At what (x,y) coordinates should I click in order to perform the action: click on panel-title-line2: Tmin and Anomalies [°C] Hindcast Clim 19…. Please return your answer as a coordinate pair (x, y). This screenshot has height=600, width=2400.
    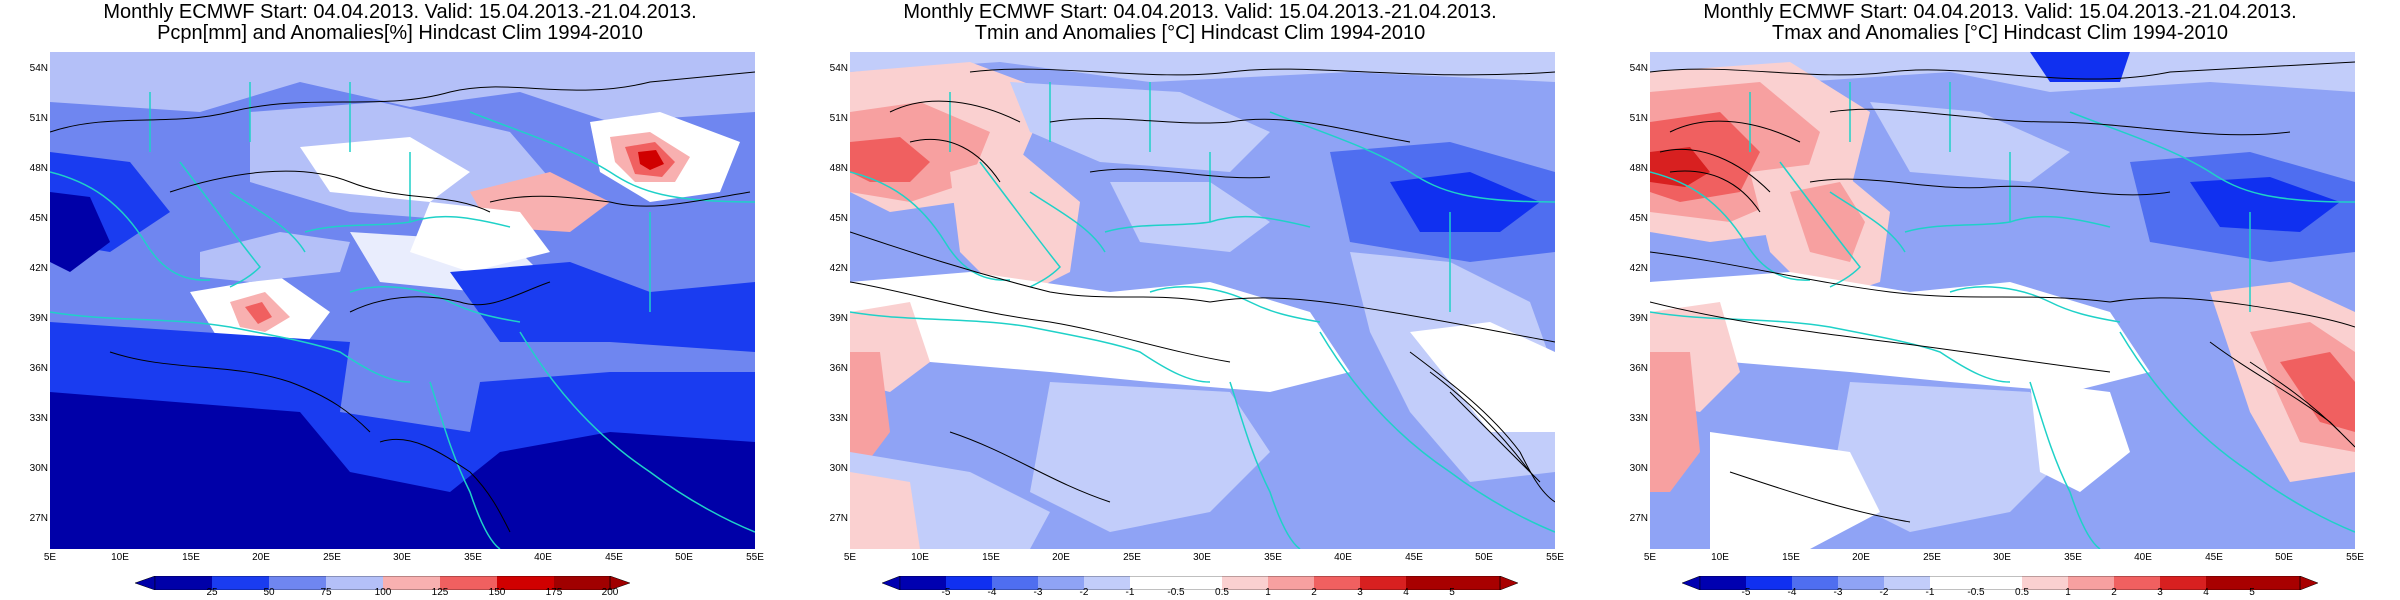
    Looking at the image, I should click on (1200, 33).